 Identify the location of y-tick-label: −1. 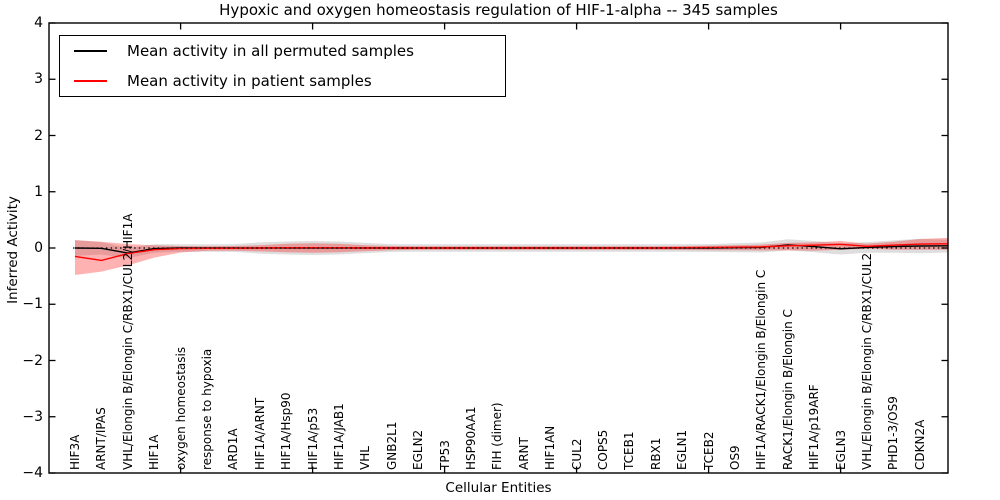
(32, 304).